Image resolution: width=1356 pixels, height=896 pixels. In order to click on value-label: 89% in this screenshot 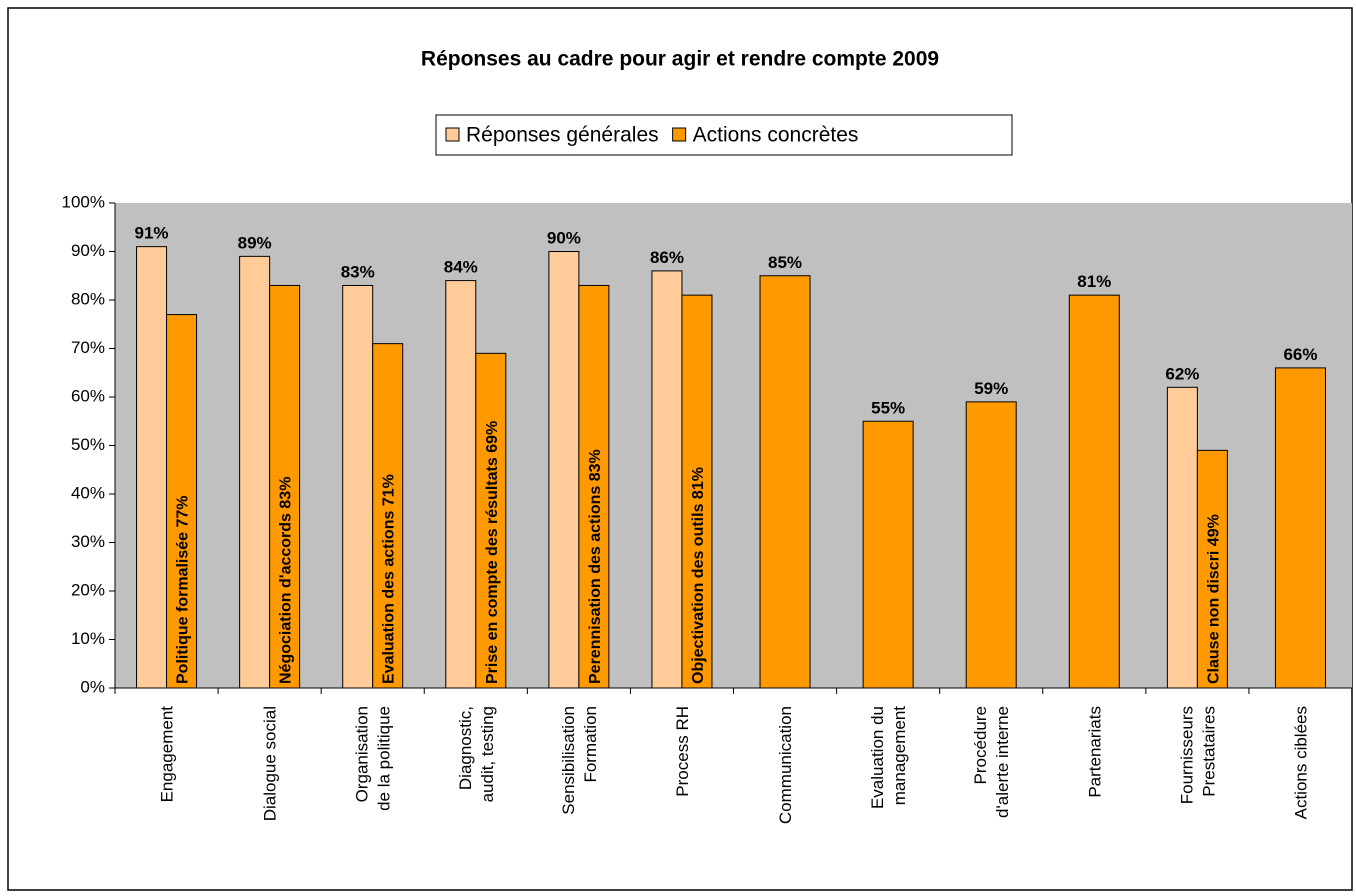, I will do `click(255, 242)`.